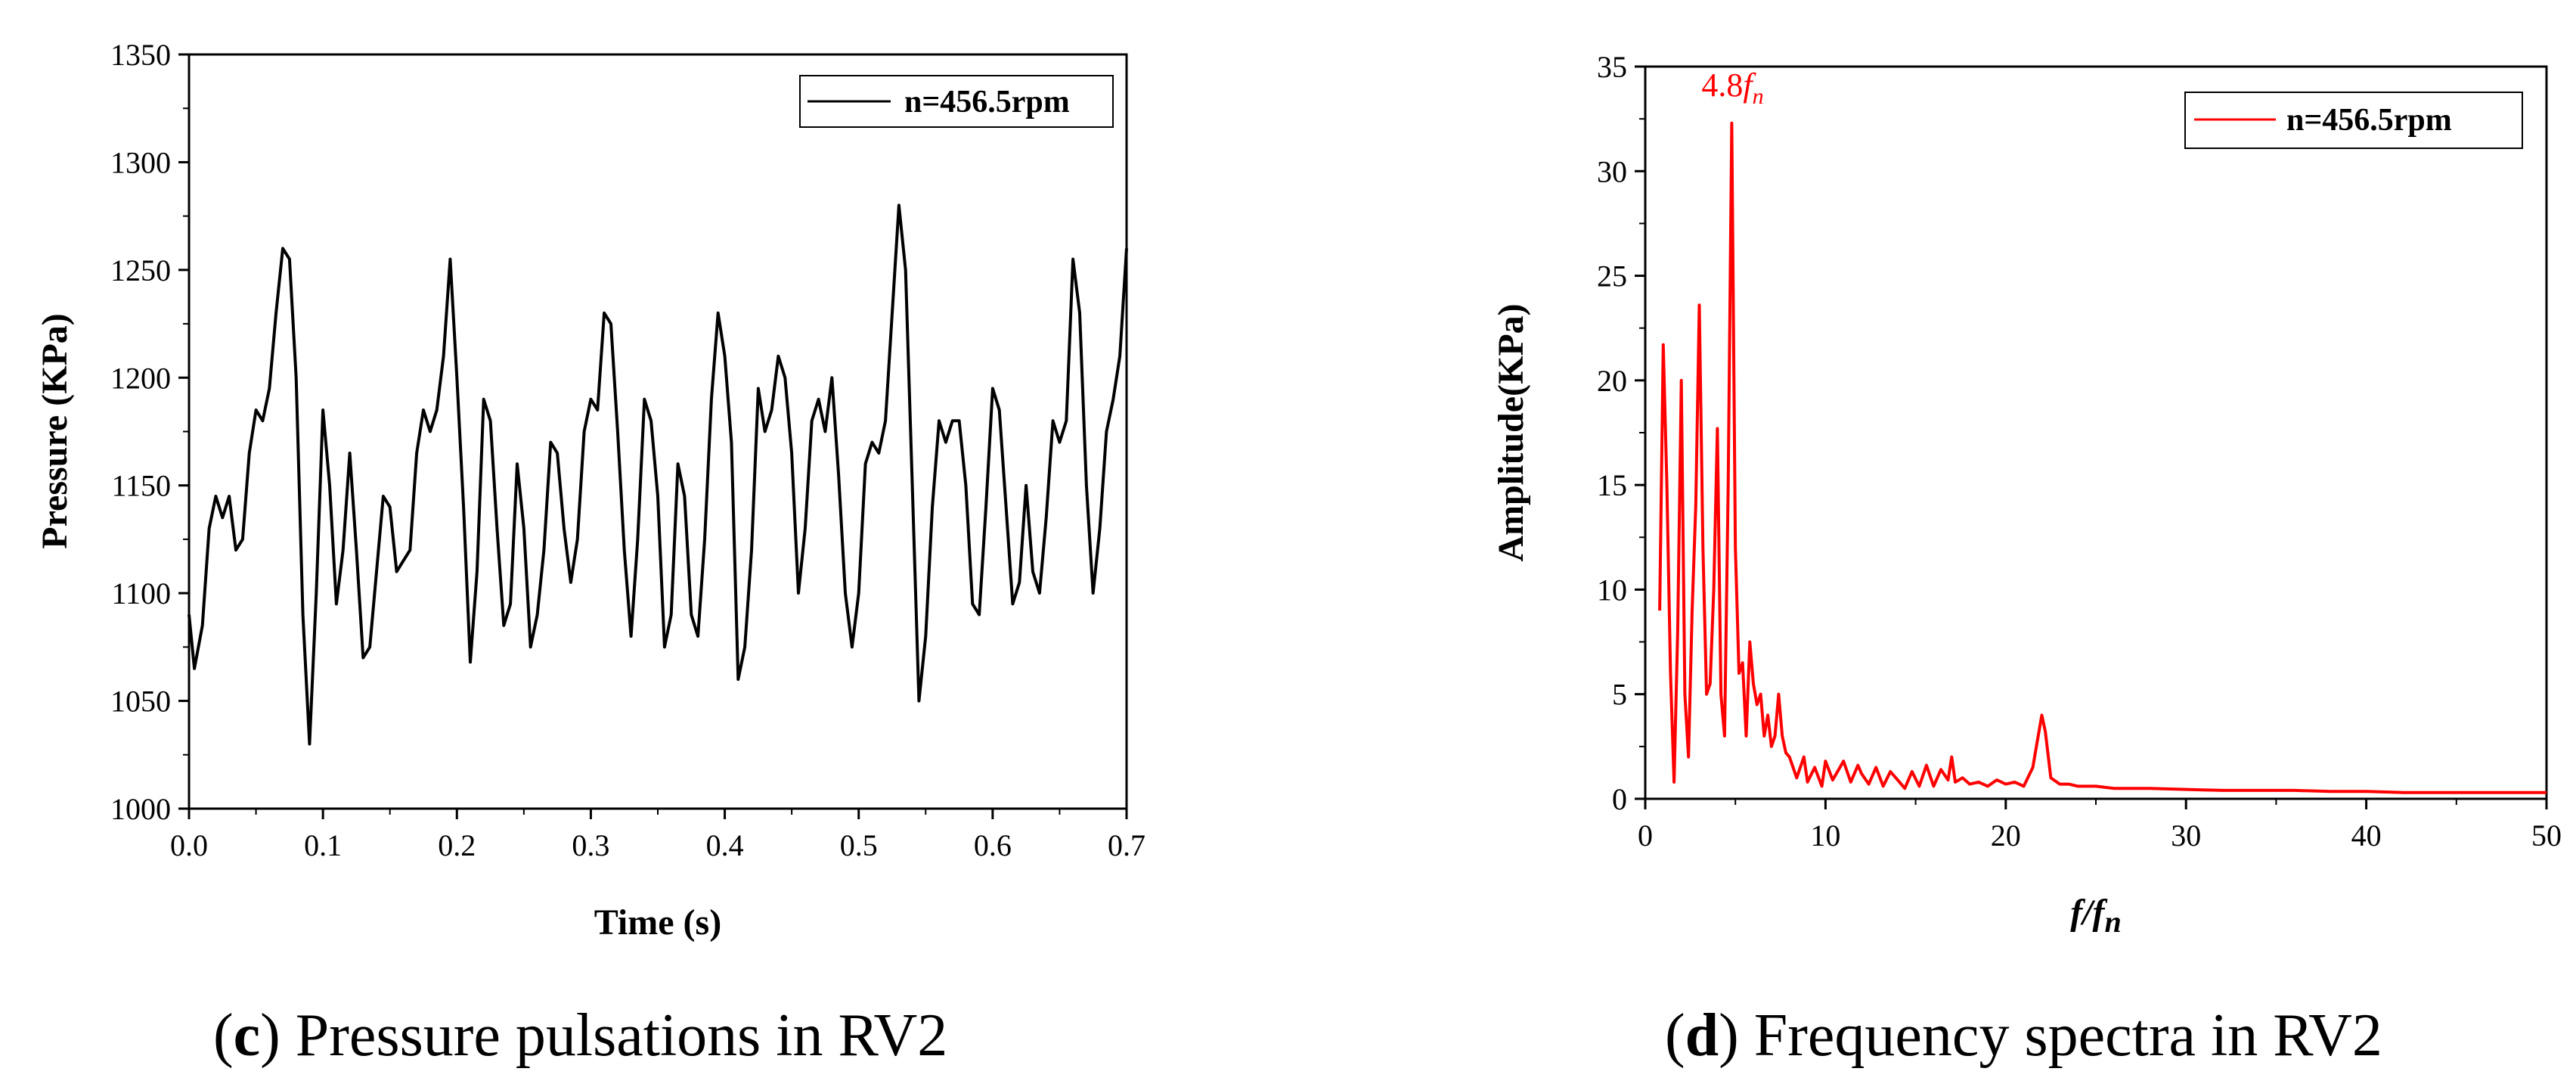  Describe the element at coordinates (141, 593) in the screenshot. I see `y-tick-label: 1100` at that location.